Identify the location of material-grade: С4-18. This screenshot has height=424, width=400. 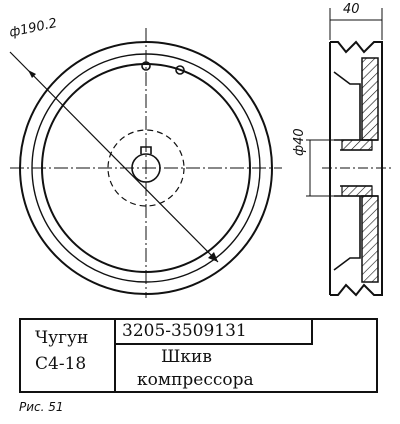
(61, 364).